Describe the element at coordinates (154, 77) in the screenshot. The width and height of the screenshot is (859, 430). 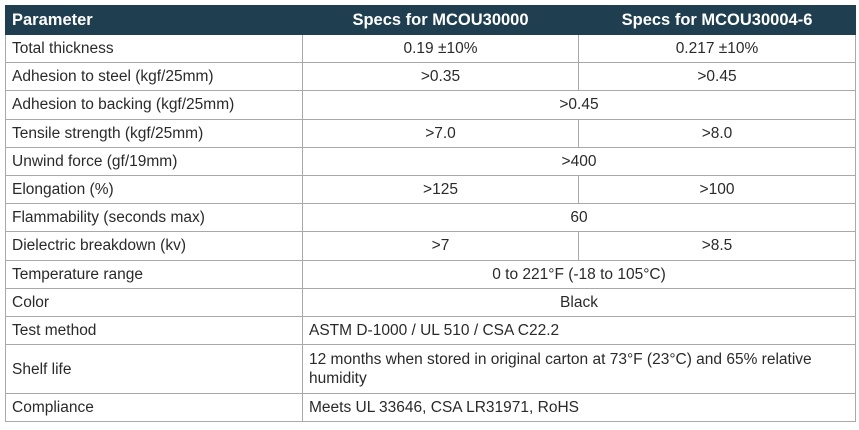
I see `param-label: Adhesion to steel (kgf/25mm)` at that location.